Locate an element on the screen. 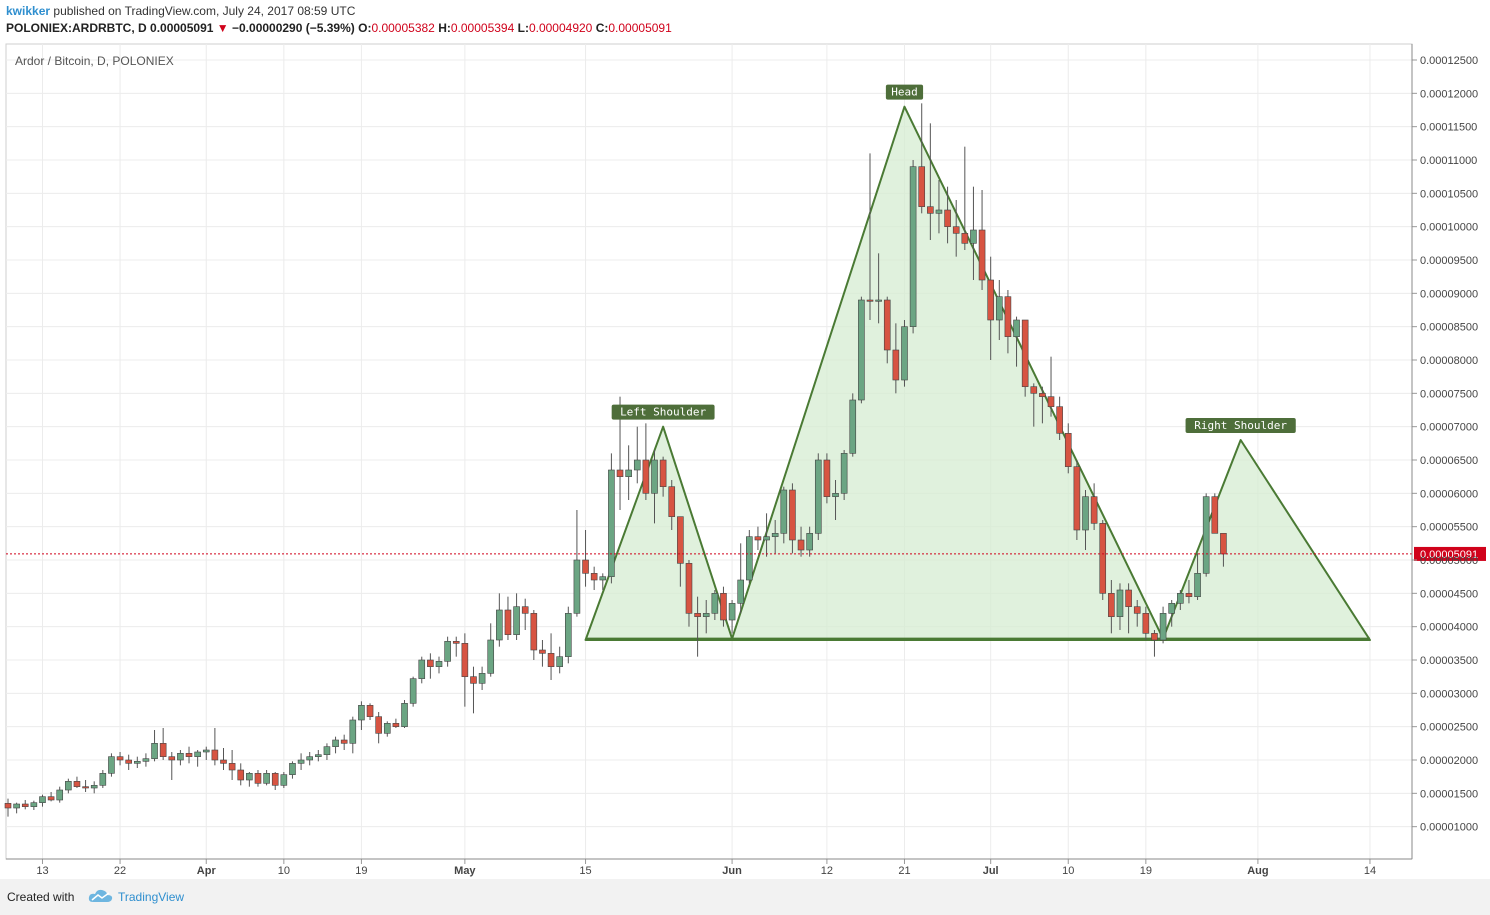  open-value: 0.00005382 is located at coordinates (403, 28).